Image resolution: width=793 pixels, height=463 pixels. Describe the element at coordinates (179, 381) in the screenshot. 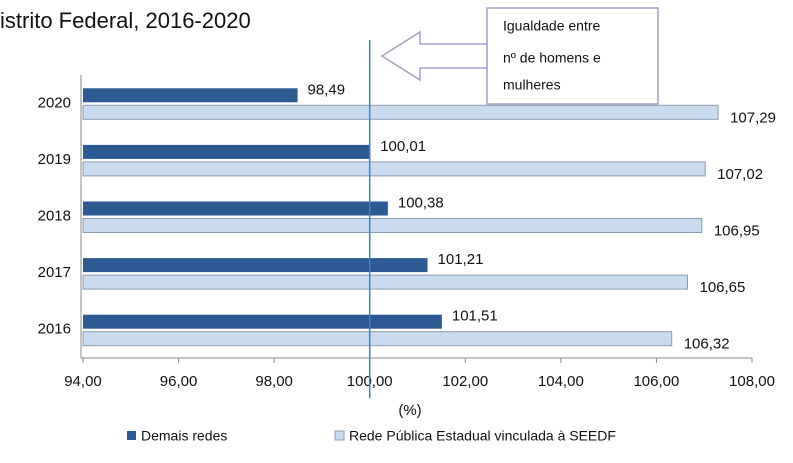

I see `x-tick-label: 96,00` at that location.